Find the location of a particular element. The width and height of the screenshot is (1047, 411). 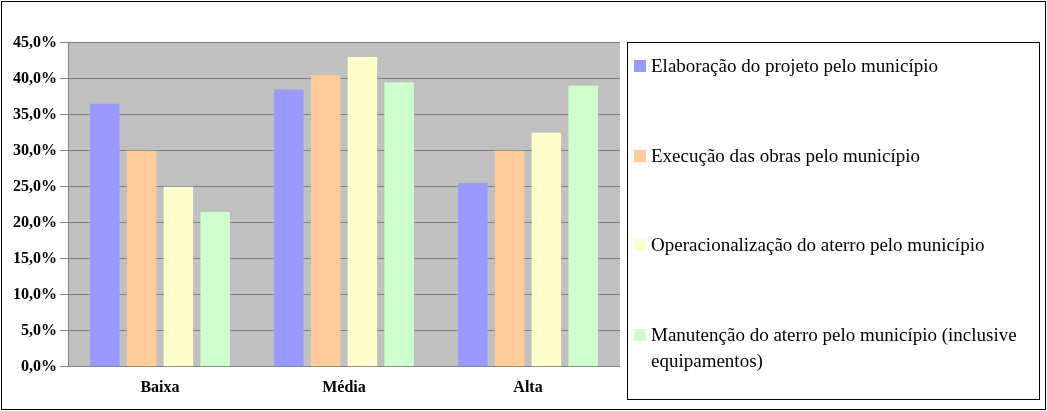

y-tick-label: 10,0% is located at coordinates (35, 293).